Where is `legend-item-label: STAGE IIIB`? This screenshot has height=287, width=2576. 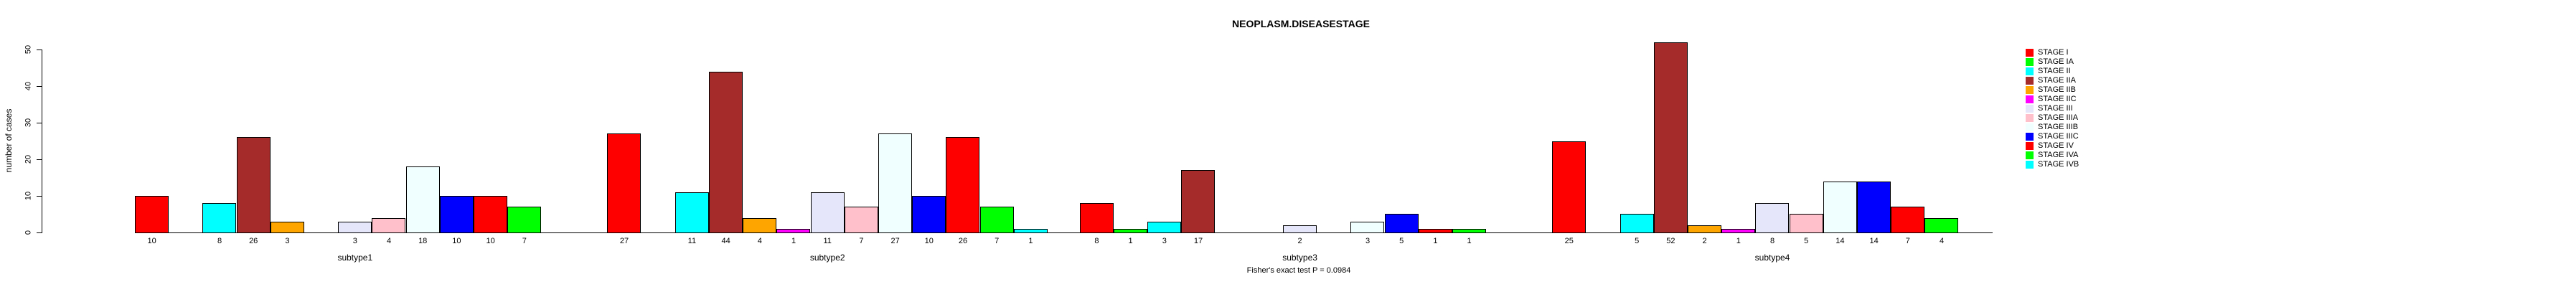 legend-item-label: STAGE IIIB is located at coordinates (2058, 127).